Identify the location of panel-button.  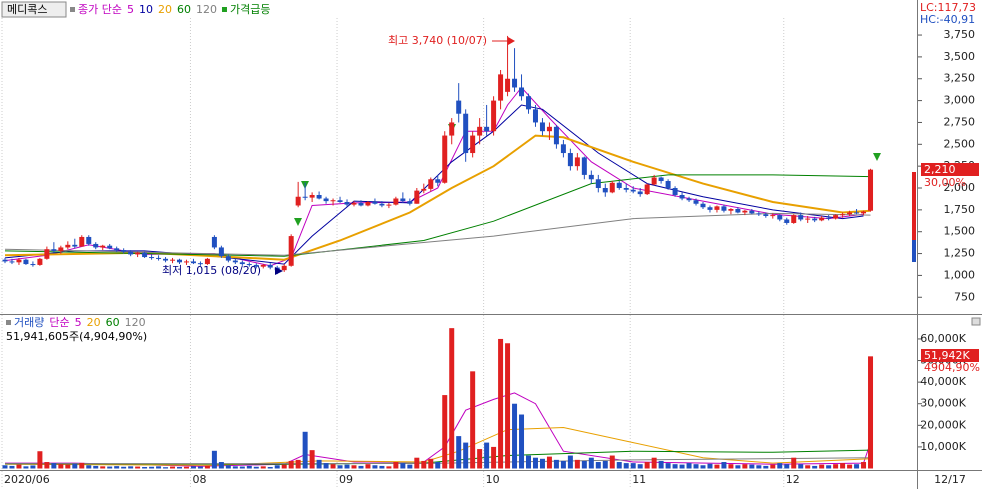
(976, 321).